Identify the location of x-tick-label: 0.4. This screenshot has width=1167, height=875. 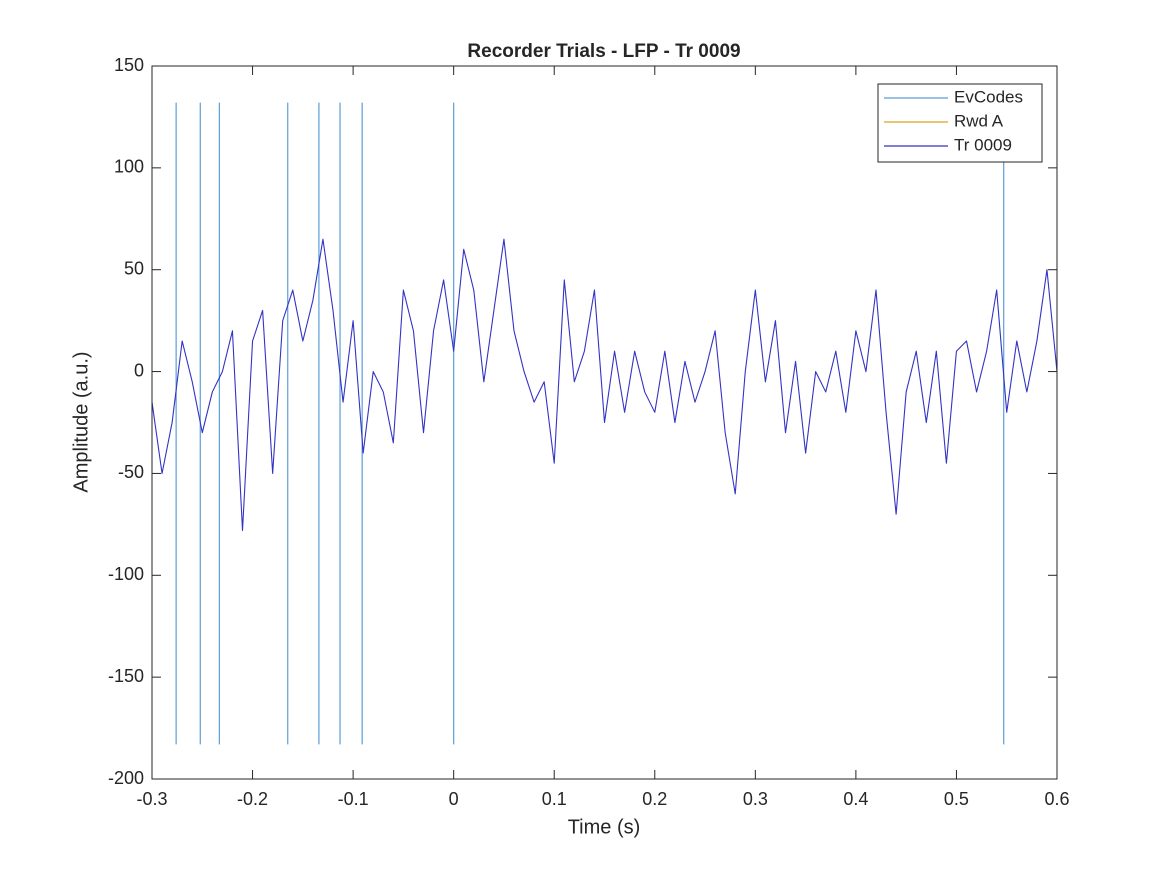
(855, 799).